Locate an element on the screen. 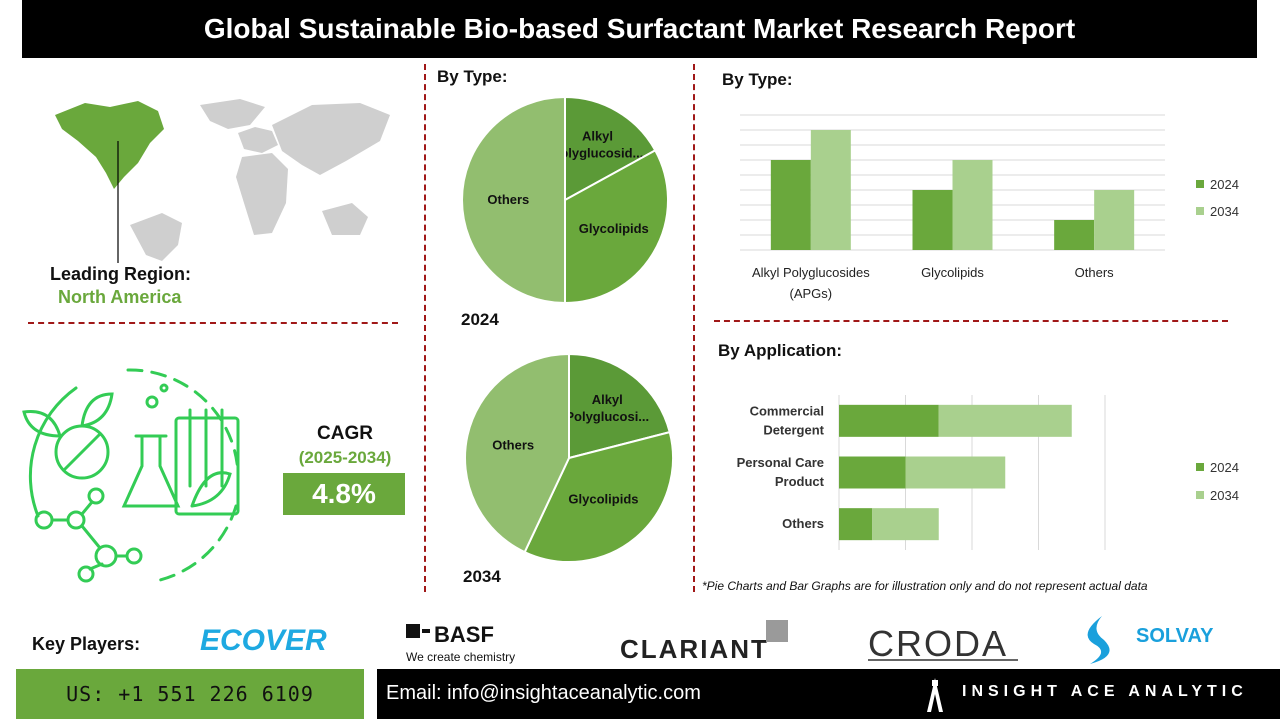  app-legend-label-2024: 2024 is located at coordinates (1224, 467).